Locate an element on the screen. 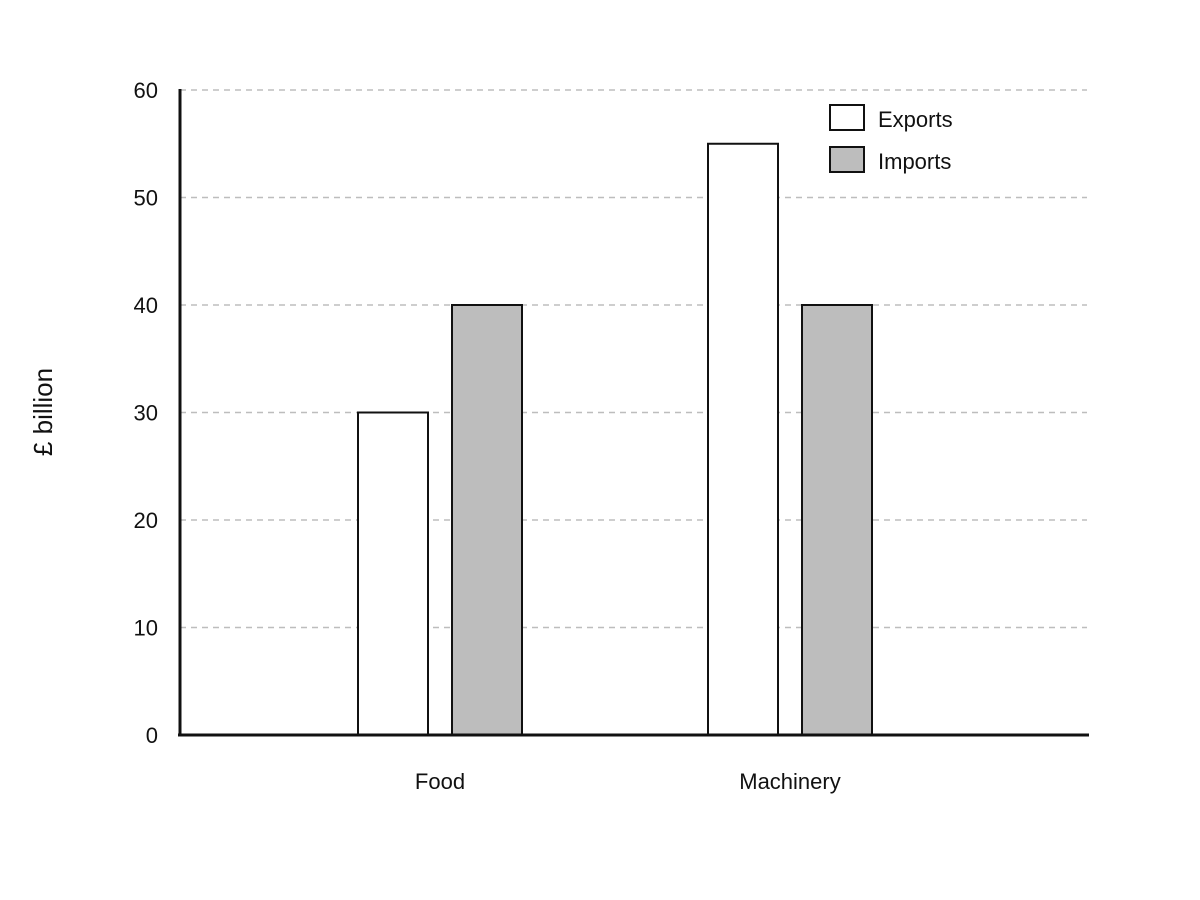 The height and width of the screenshot is (900, 1200). bar-imports-machinery is located at coordinates (837, 520).